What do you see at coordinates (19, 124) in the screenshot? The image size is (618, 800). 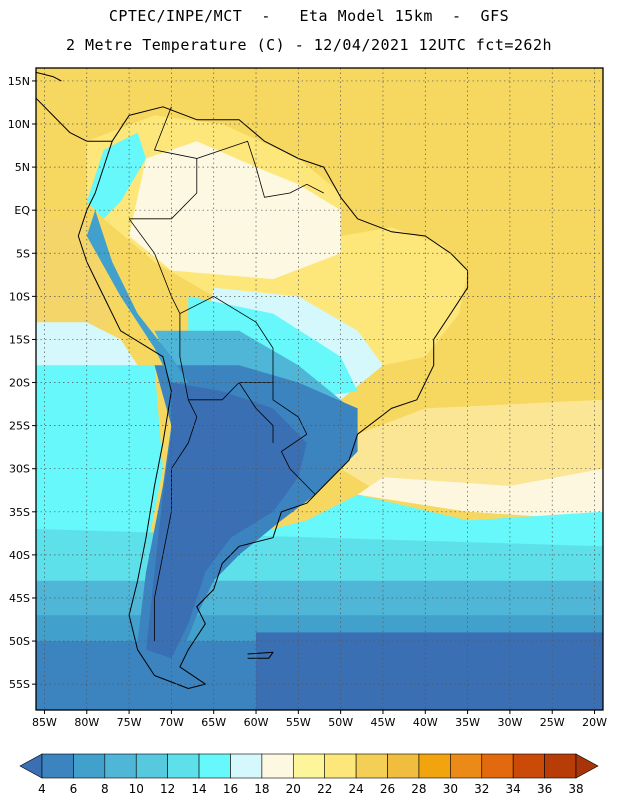 I see `lat-tick-label: 10N` at bounding box center [19, 124].